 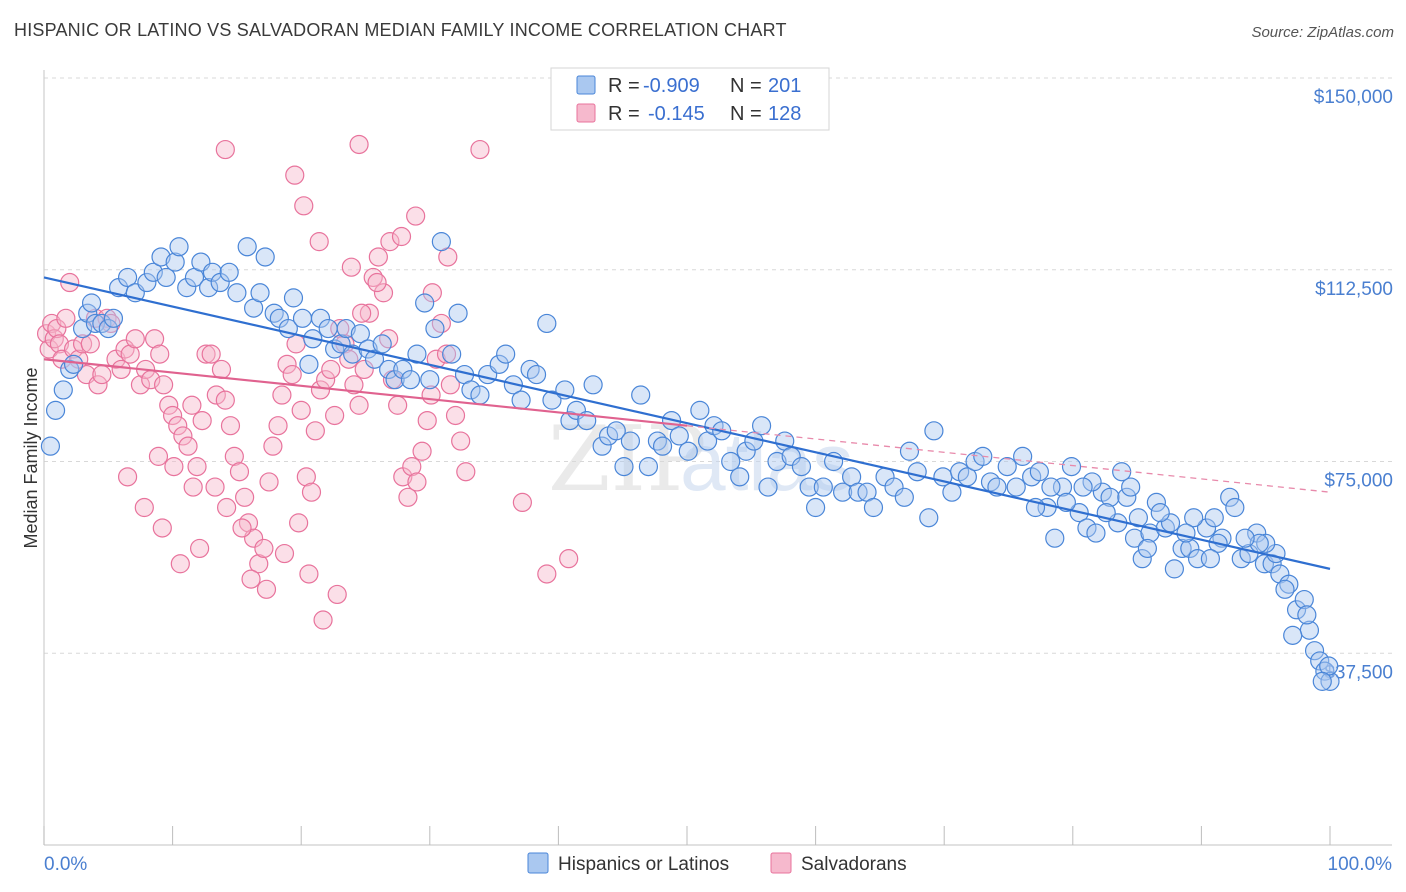 I want to click on x-tick-label-1: 100.0%, so click(x=1360, y=864).